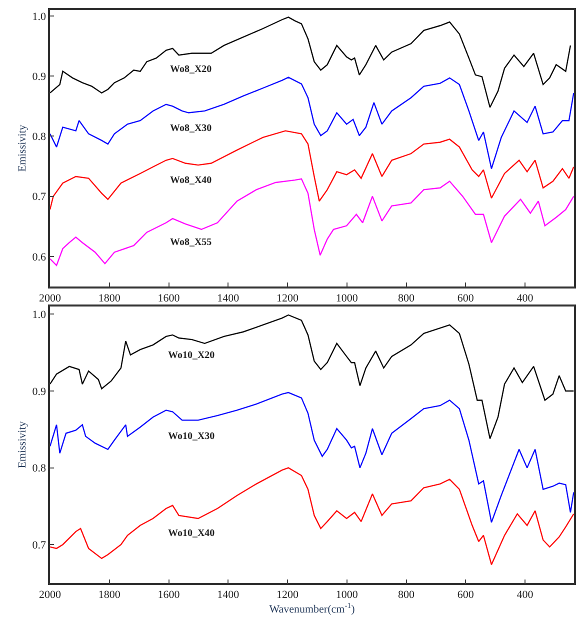 The height and width of the screenshot is (621, 582). What do you see at coordinates (191, 180) in the screenshot?
I see `series-label: Wo8_X40` at bounding box center [191, 180].